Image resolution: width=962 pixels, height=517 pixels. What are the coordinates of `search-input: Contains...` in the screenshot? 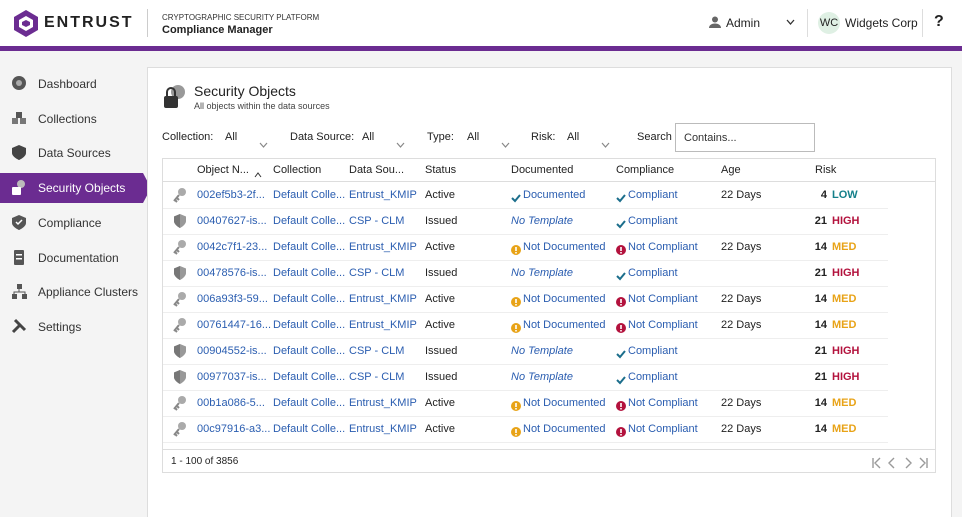 It's located at (745, 137).